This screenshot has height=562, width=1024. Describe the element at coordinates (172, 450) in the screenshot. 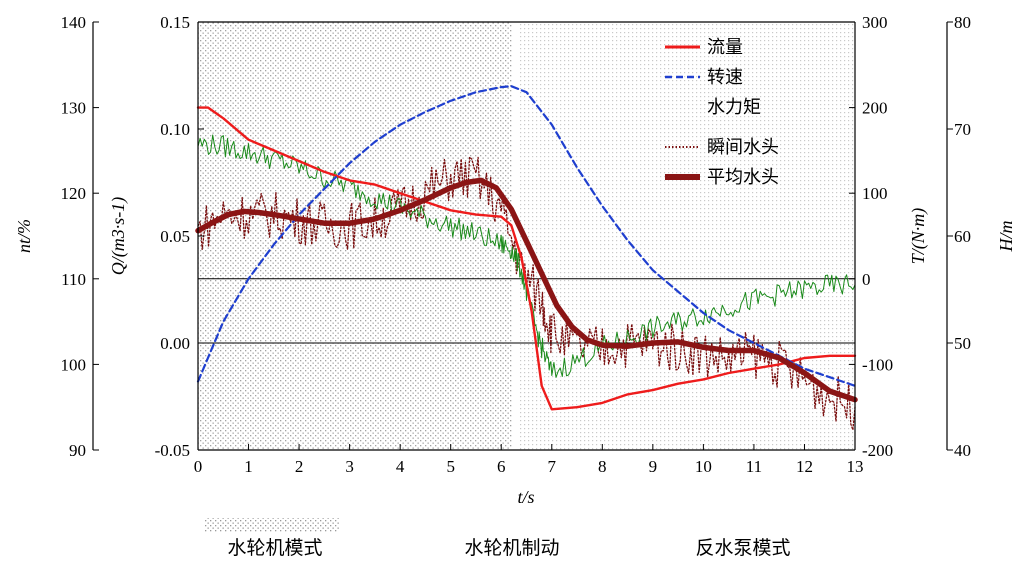

I see `y-tick-label-Q: -0.05` at that location.